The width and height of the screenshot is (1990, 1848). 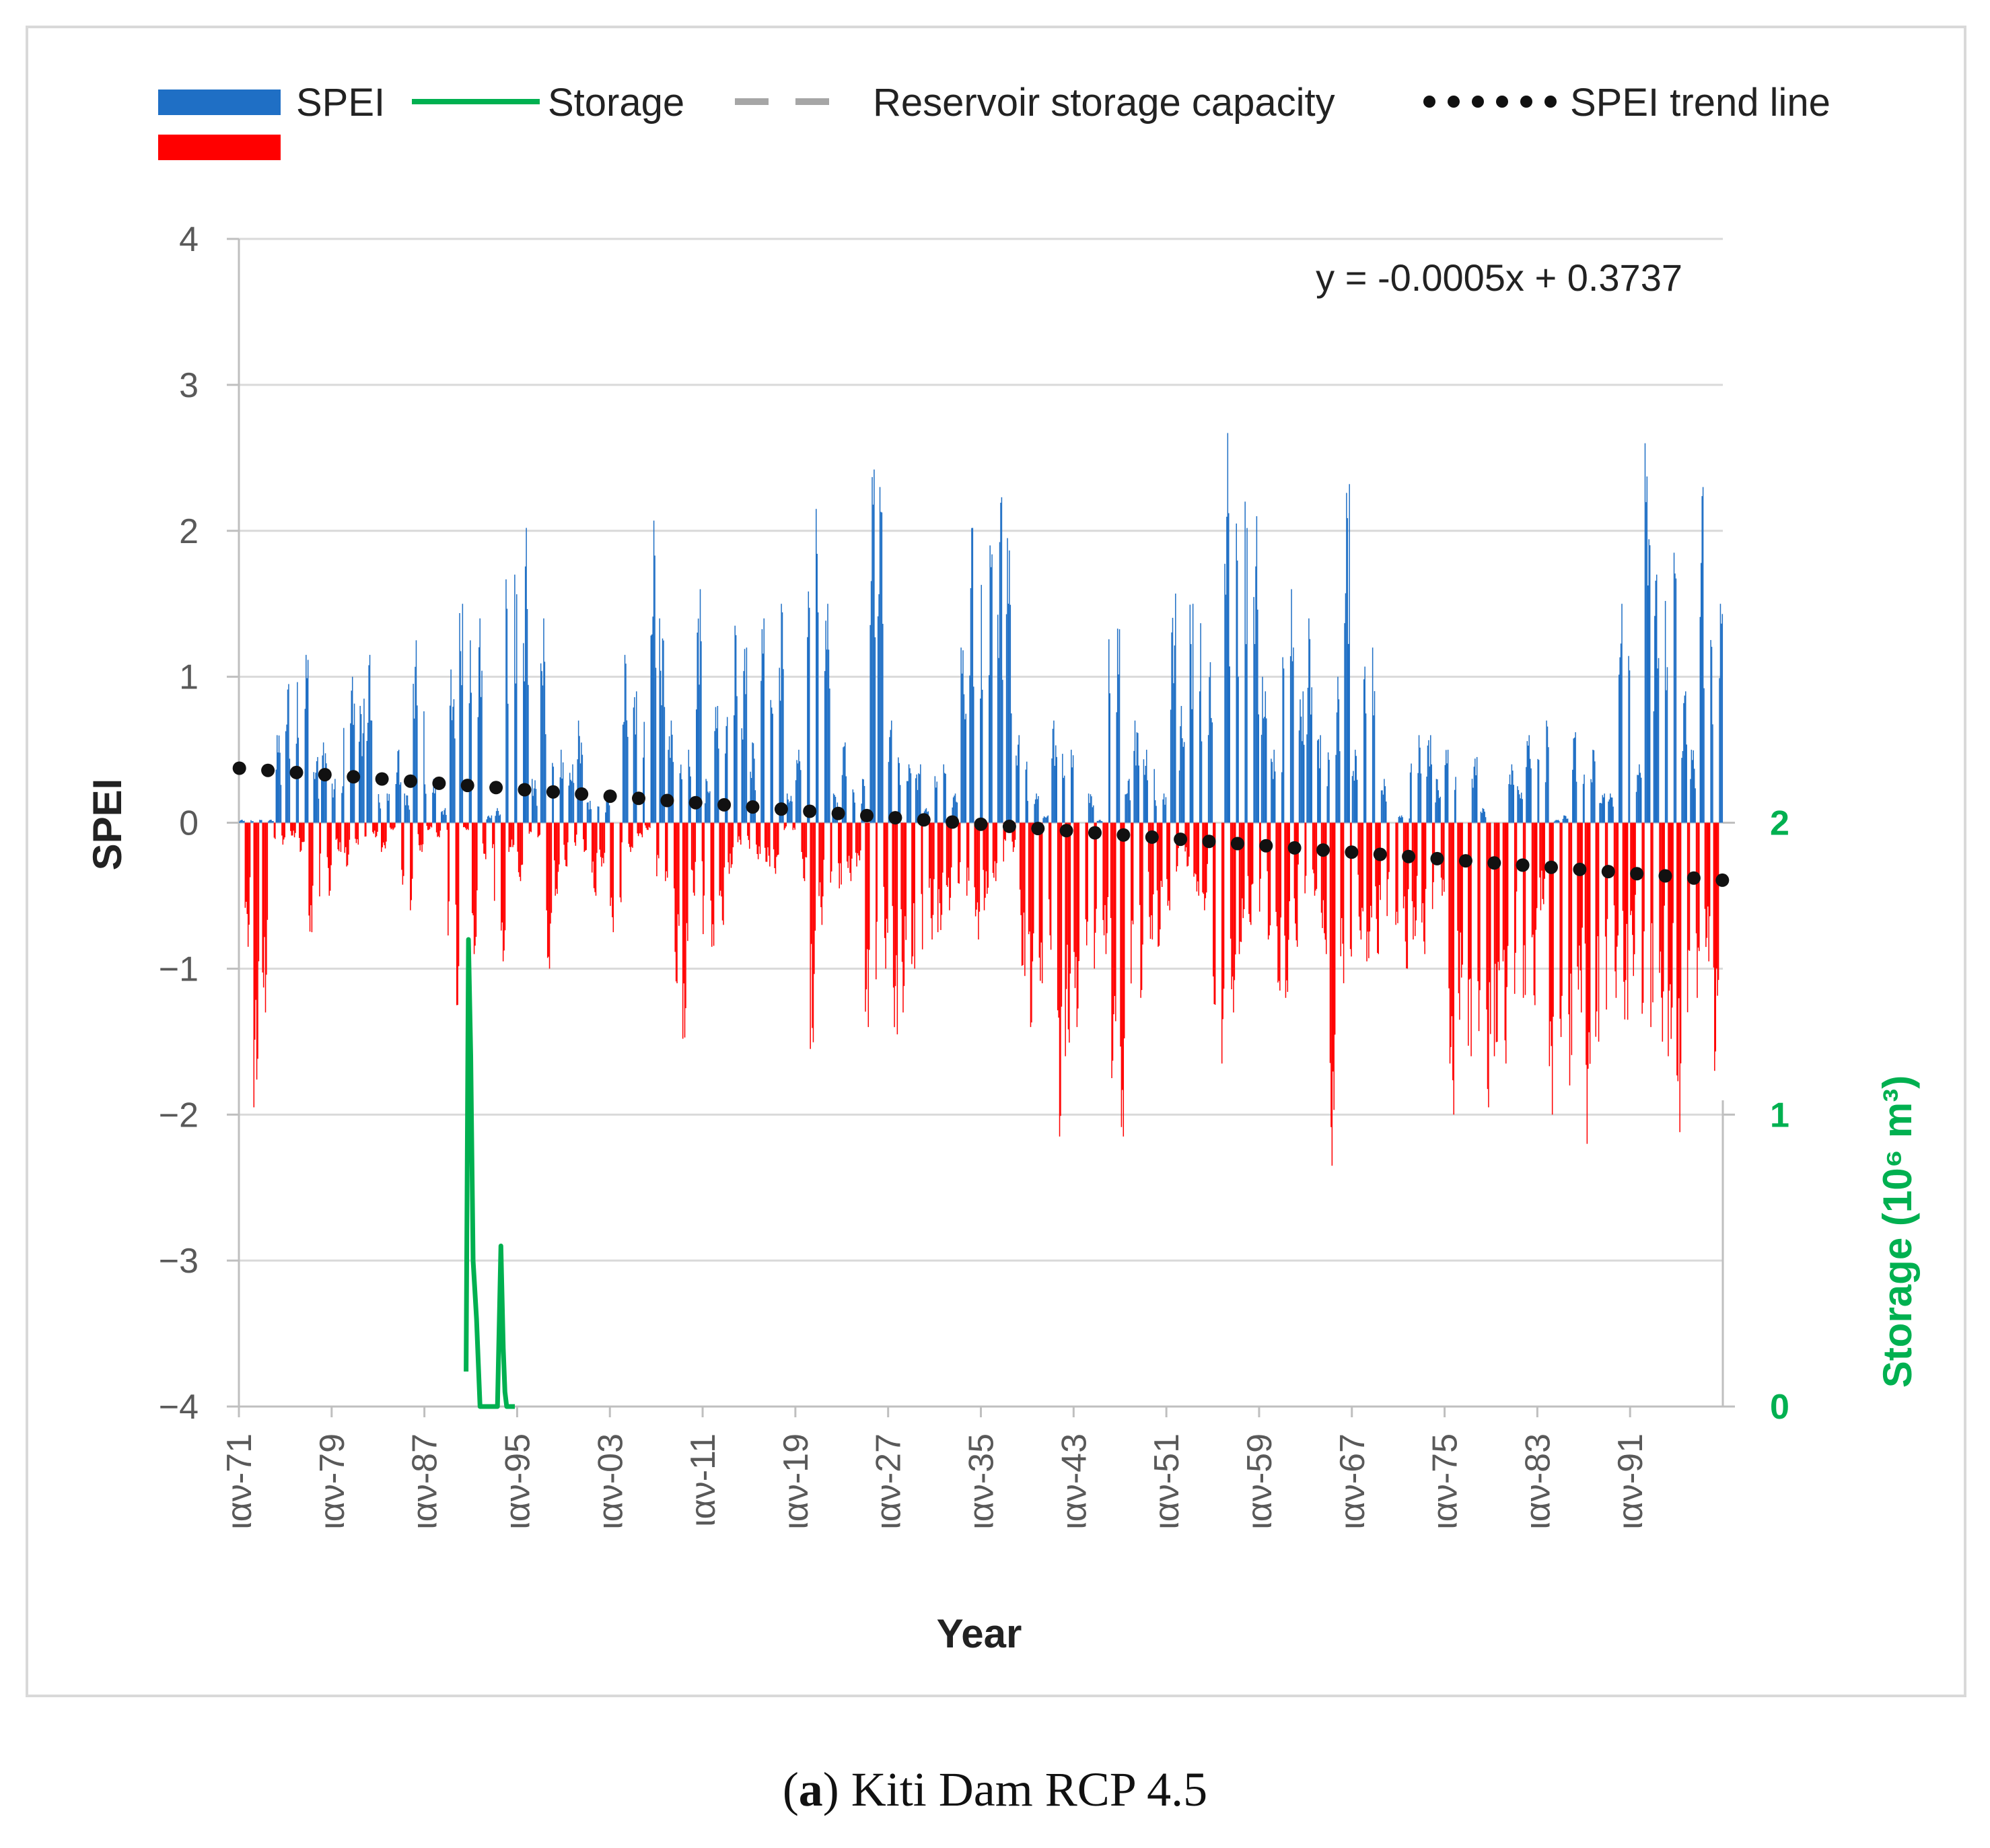 What do you see at coordinates (189, 823) in the screenshot?
I see `y-tick-label: 0` at bounding box center [189, 823].